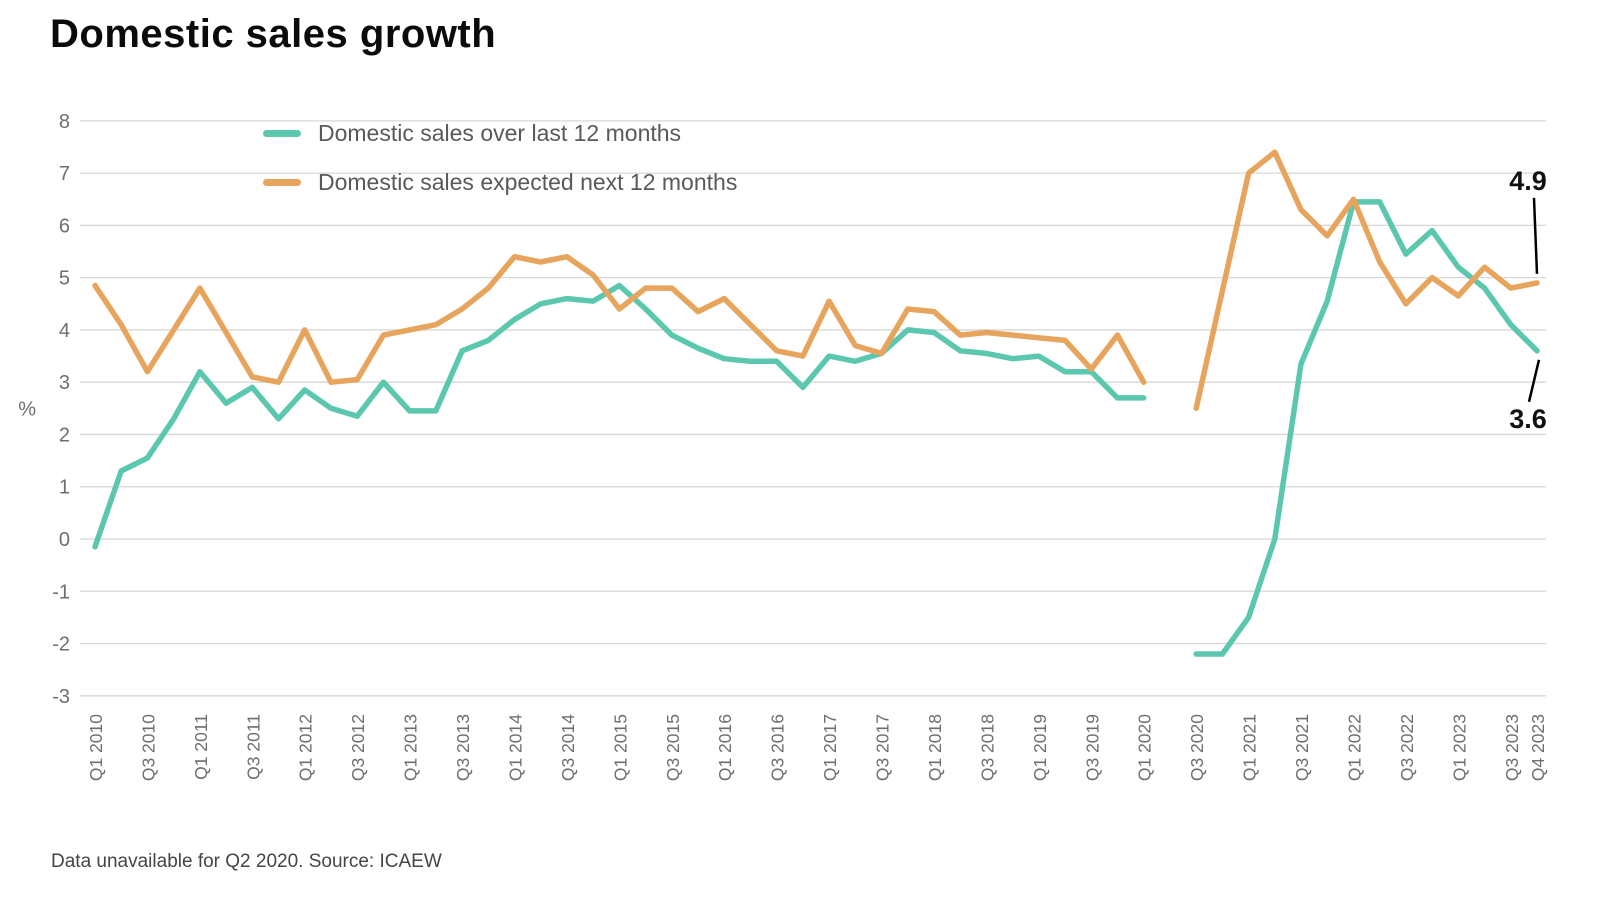 Image resolution: width=1600 pixels, height=900 pixels. Describe the element at coordinates (273, 34) in the screenshot. I see `chart-title: Domestic sales growth` at that location.